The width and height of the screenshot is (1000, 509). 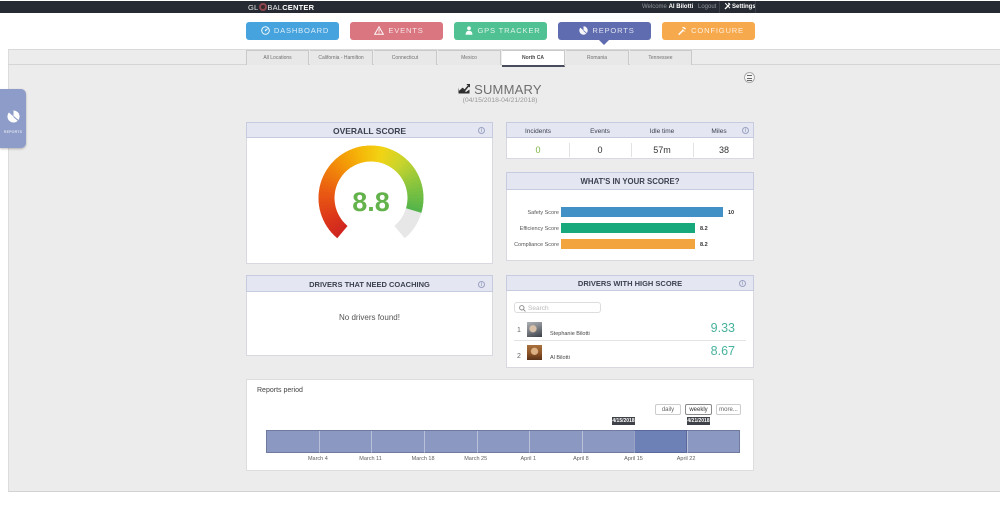 I want to click on svg-text: 8.8, so click(x=371, y=202).